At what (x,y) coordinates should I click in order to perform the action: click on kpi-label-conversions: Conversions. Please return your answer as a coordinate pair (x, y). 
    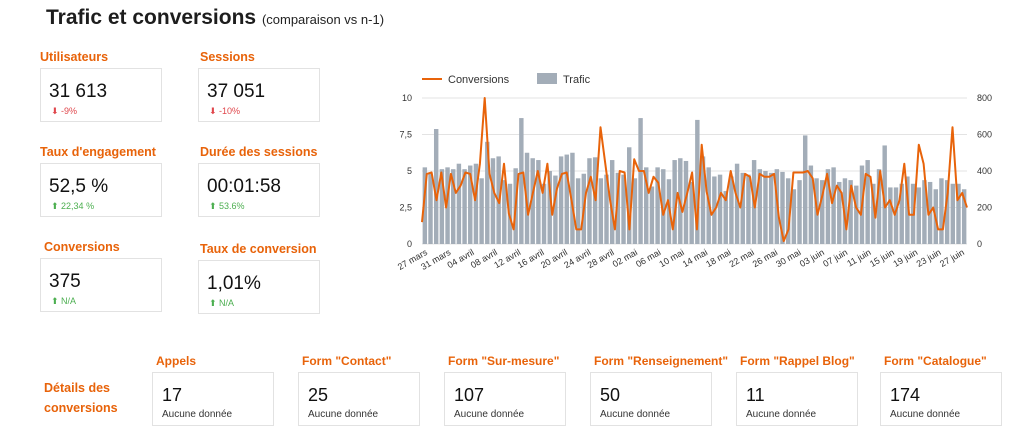
    Looking at the image, I should click on (82, 247).